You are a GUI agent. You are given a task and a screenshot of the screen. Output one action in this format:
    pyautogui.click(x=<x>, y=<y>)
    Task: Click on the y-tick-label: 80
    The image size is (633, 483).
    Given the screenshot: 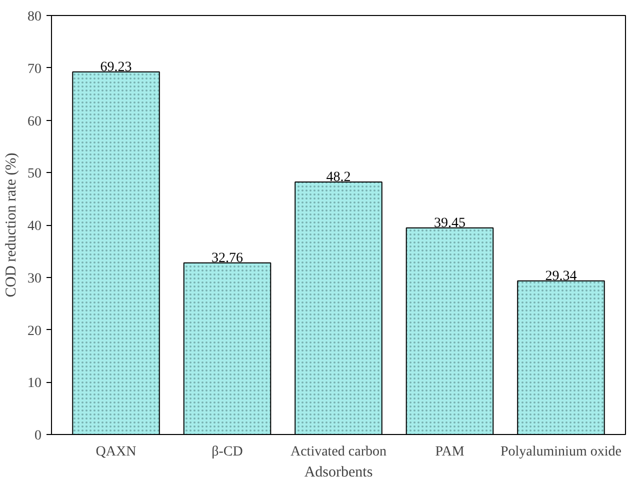 What is the action you would take?
    pyautogui.click(x=35, y=17)
    